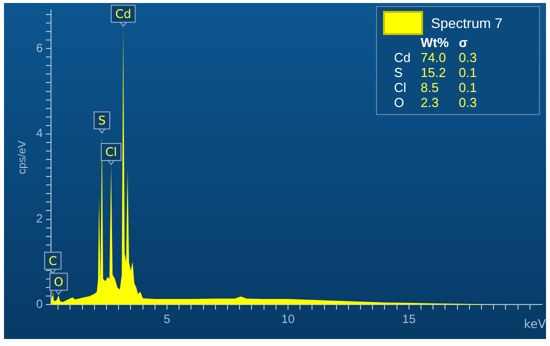 This screenshot has width=550, height=346. Describe the element at coordinates (409, 319) in the screenshot. I see `x-tick-label: 15` at that location.